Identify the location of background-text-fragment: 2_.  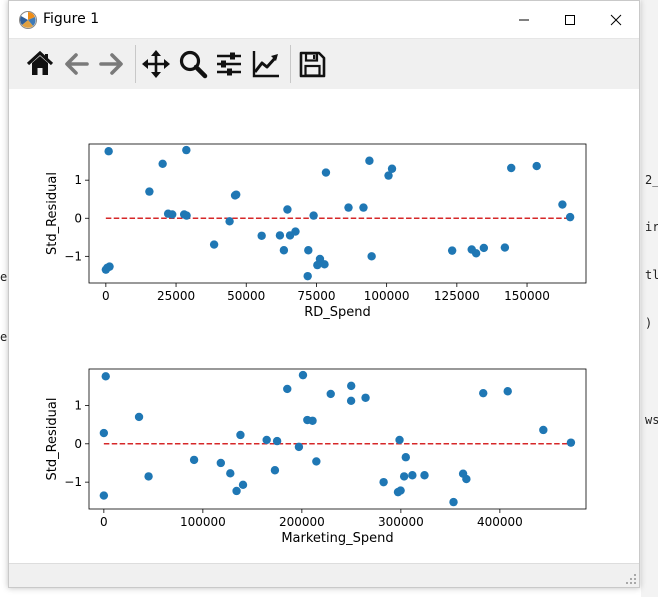
(651, 180).